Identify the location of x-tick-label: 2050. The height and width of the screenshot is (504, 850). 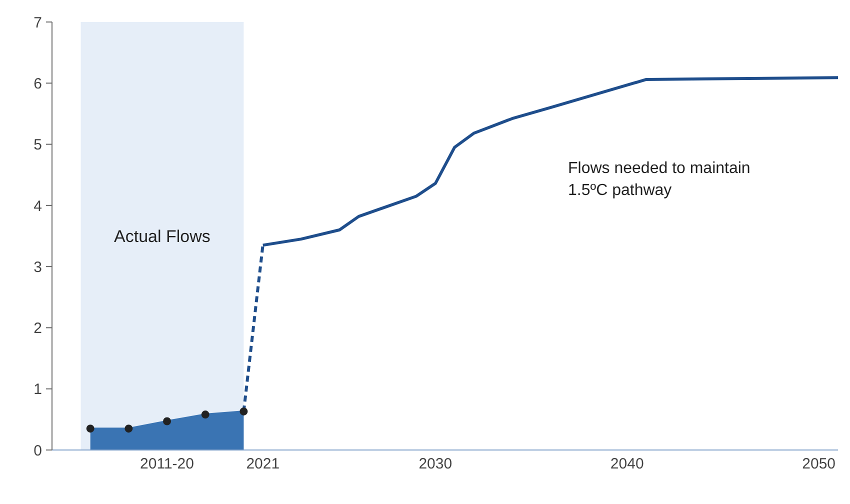
(819, 464).